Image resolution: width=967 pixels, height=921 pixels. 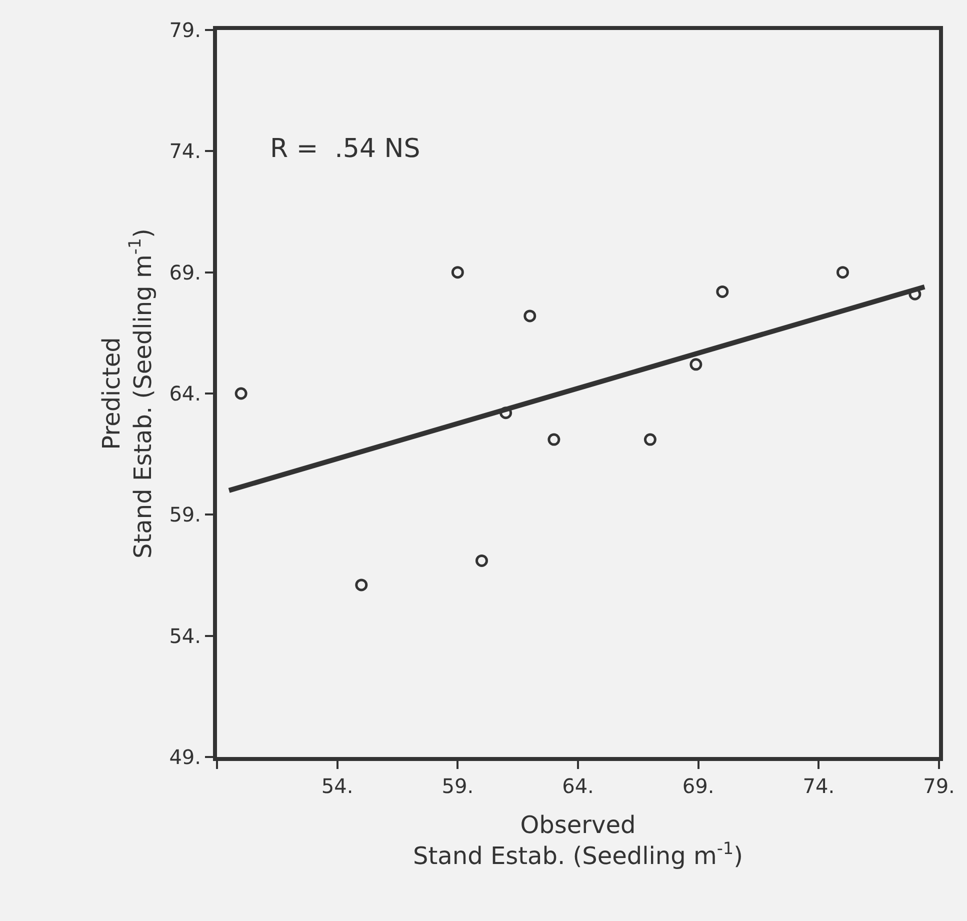 I want to click on x-tick-label: 74., so click(x=818, y=786).